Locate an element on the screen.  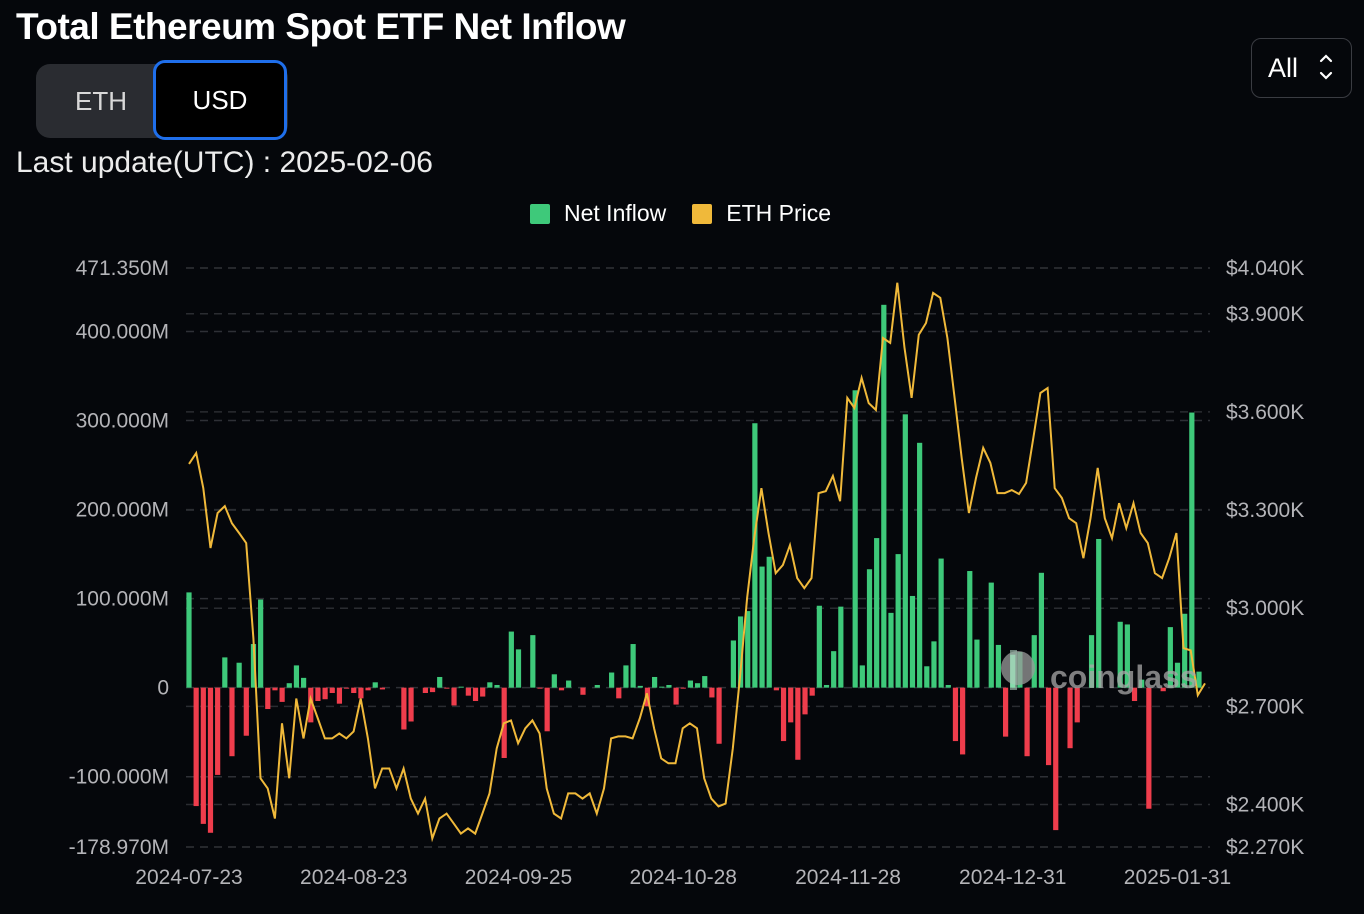
legend-net-inflow: Net Inflow is located at coordinates (598, 213).